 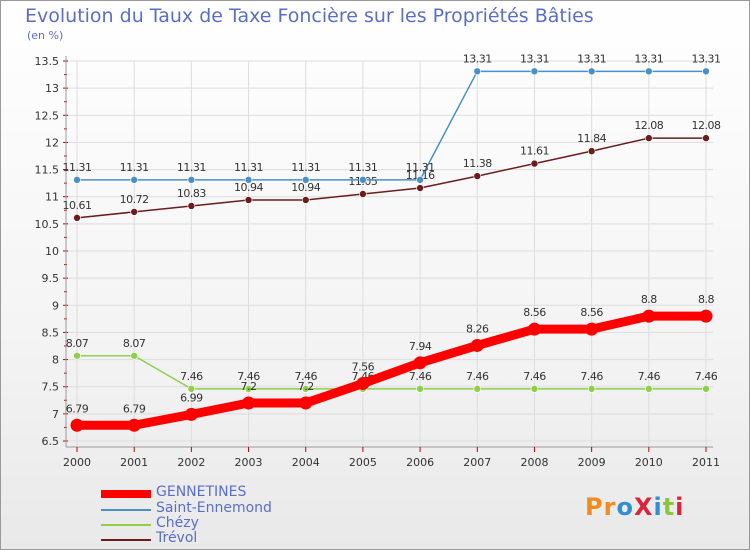 What do you see at coordinates (249, 462) in the screenshot?
I see `x-tick-label: 2003` at bounding box center [249, 462].